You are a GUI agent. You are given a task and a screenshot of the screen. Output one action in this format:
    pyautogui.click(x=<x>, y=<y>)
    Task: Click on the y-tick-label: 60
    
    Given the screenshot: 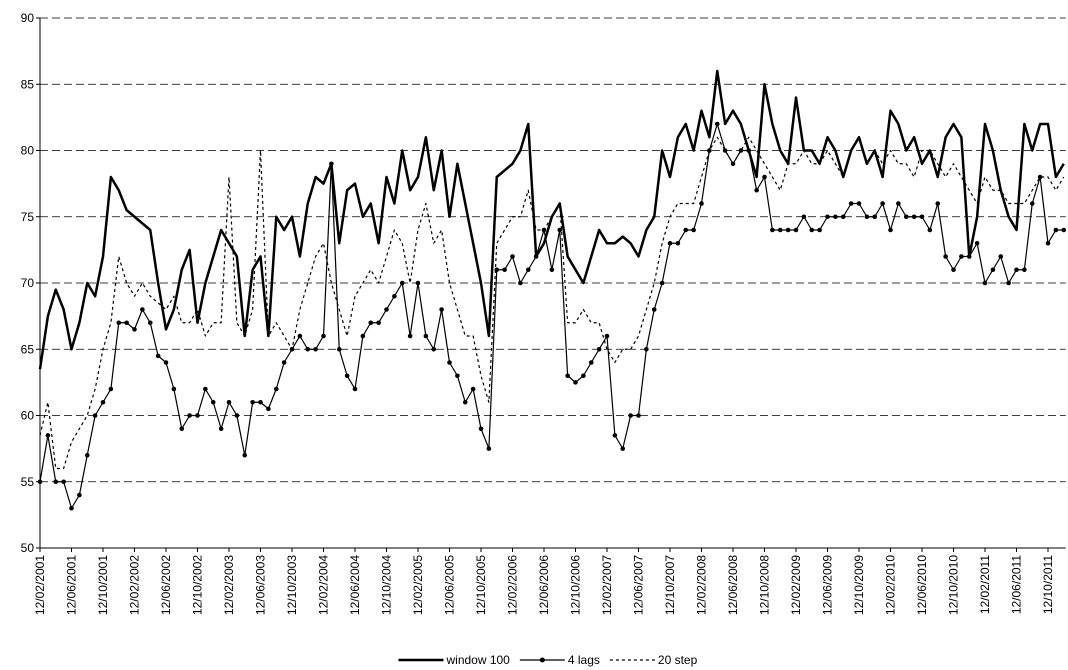 What is the action you would take?
    pyautogui.click(x=28, y=416)
    